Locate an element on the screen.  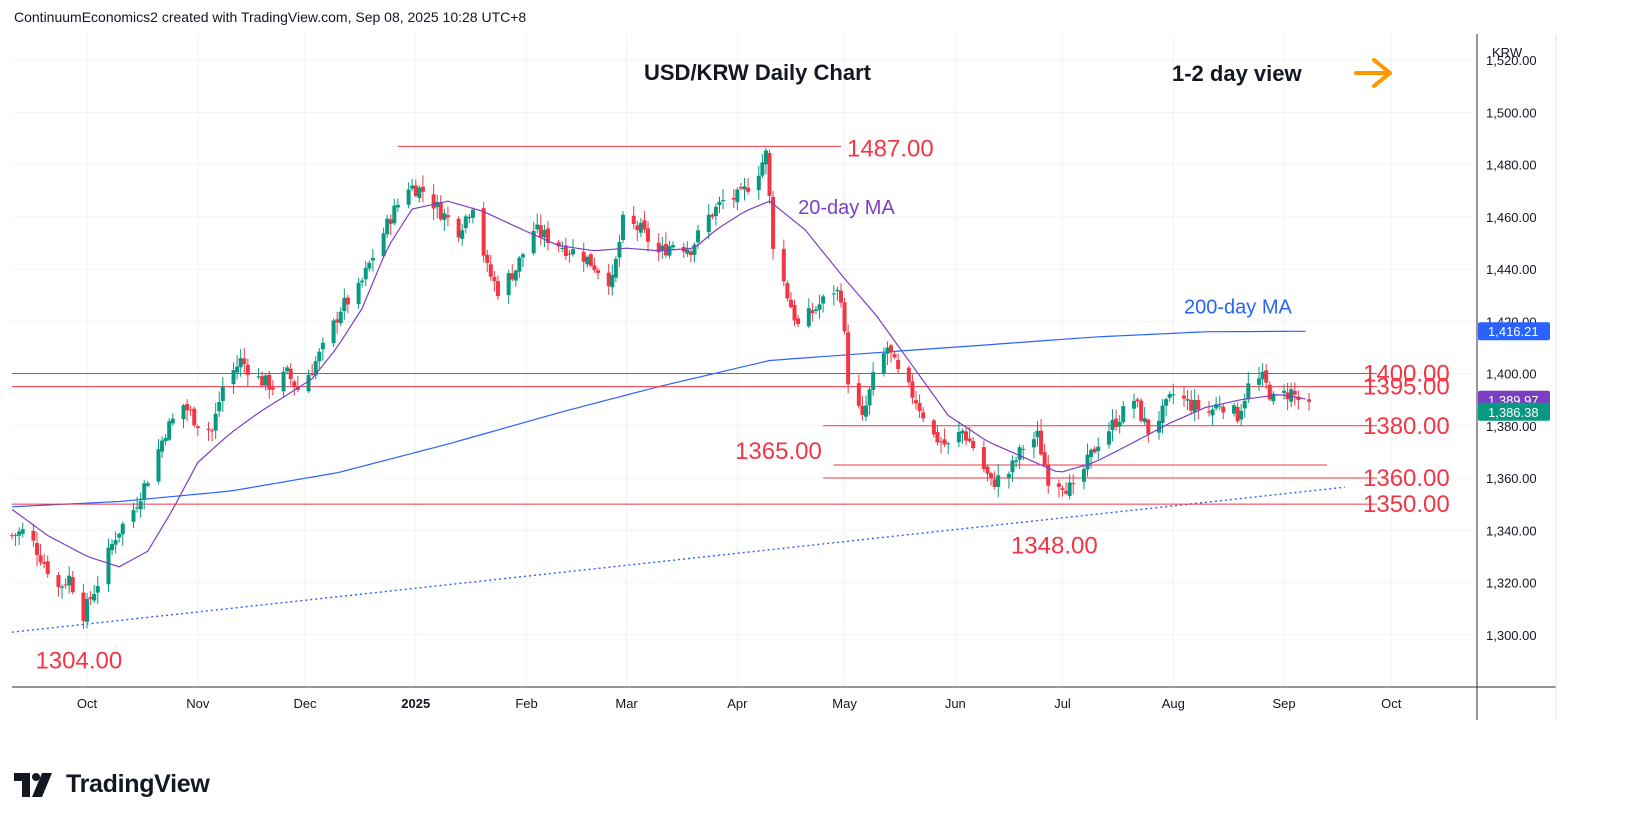
tradingview-logo: TradingView is located at coordinates (112, 784).